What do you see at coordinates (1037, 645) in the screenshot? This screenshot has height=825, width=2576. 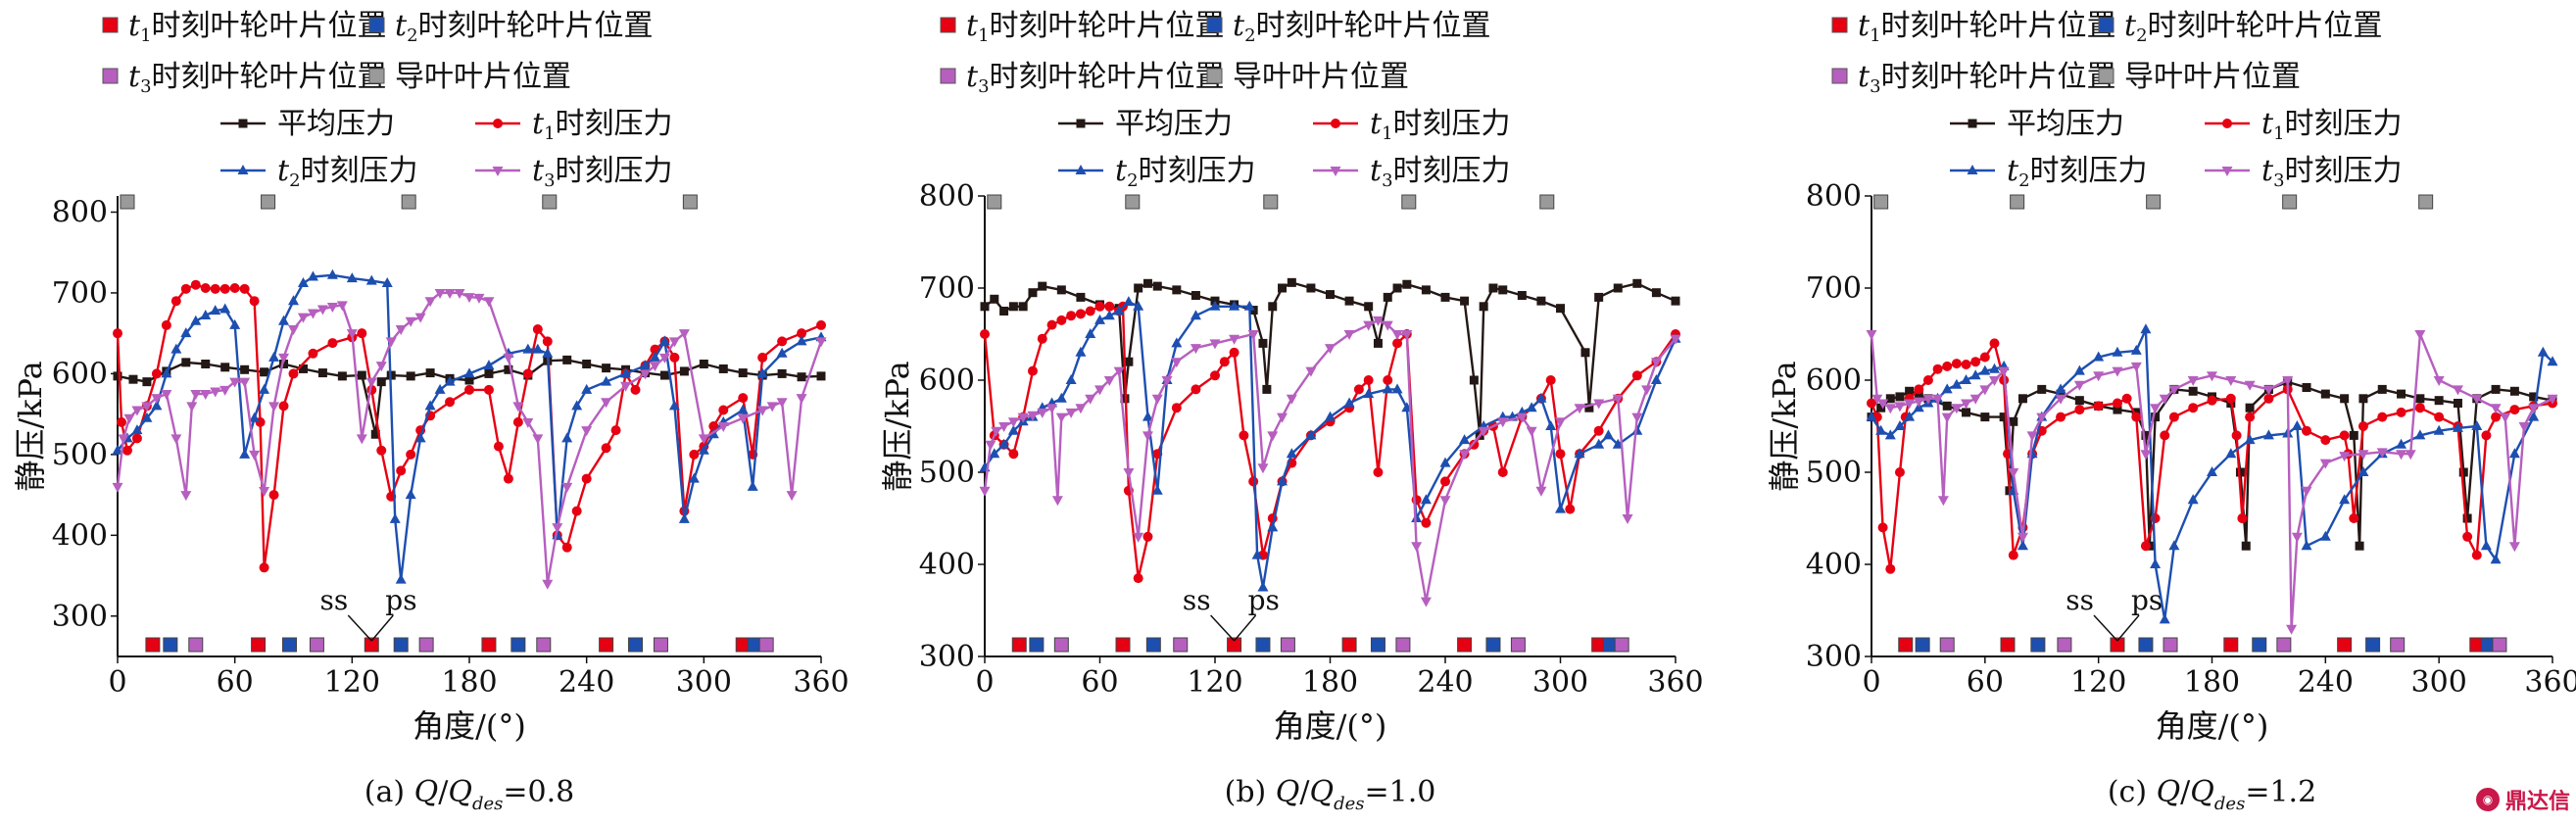 I see `blade-position-marker-t2` at bounding box center [1037, 645].